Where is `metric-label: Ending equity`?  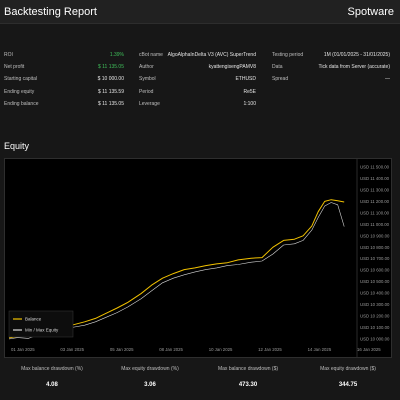
metric-label: Ending equity is located at coordinates (19, 91).